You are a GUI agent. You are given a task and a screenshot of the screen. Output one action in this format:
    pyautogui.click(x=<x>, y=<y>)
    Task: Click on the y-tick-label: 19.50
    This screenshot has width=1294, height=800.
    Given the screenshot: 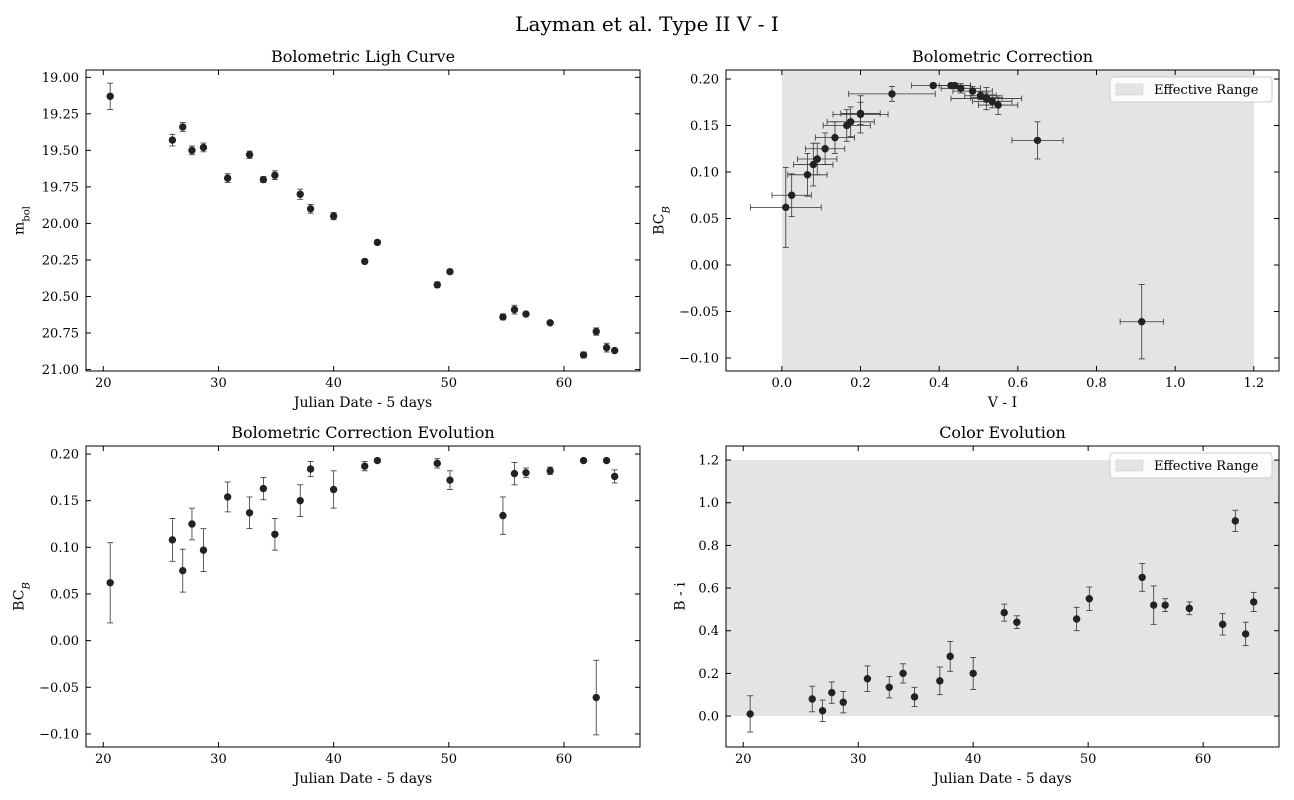 What is the action you would take?
    pyautogui.click(x=60, y=151)
    